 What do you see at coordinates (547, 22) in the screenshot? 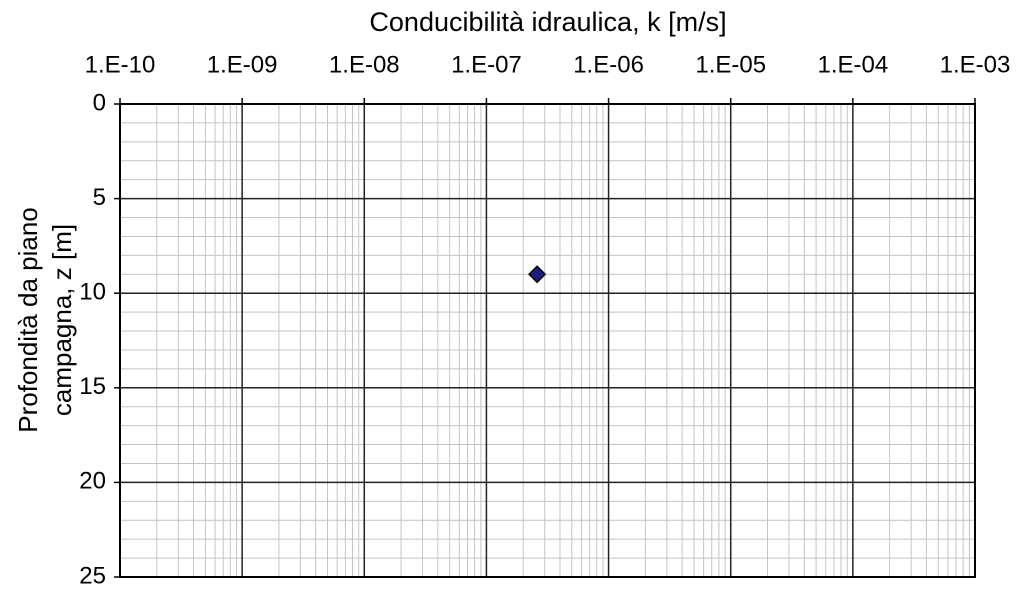
I see `x-axis-title: Conducibilità idraulica, k [m/s]` at bounding box center [547, 22].